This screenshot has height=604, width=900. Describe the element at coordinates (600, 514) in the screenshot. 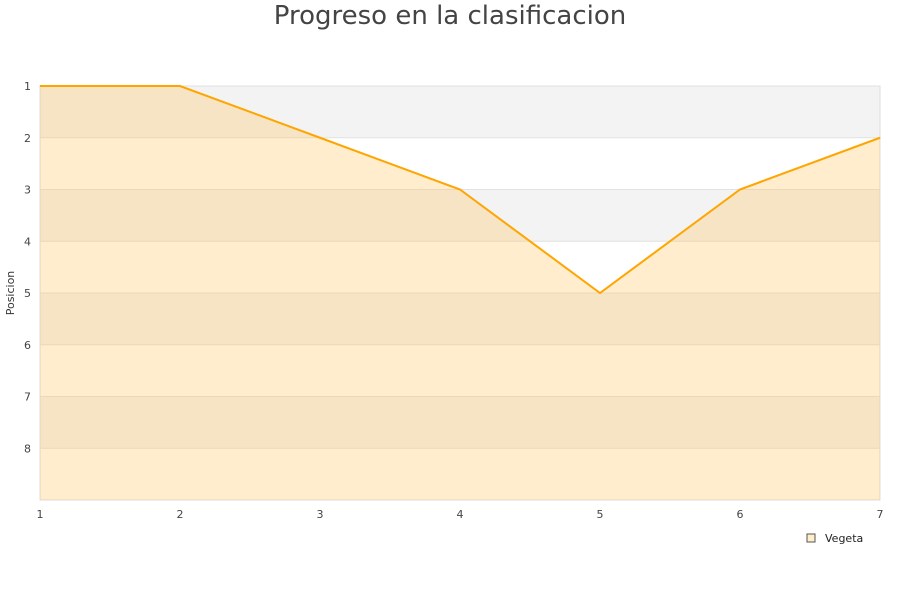

I see `x-tick-label: 5` at that location.